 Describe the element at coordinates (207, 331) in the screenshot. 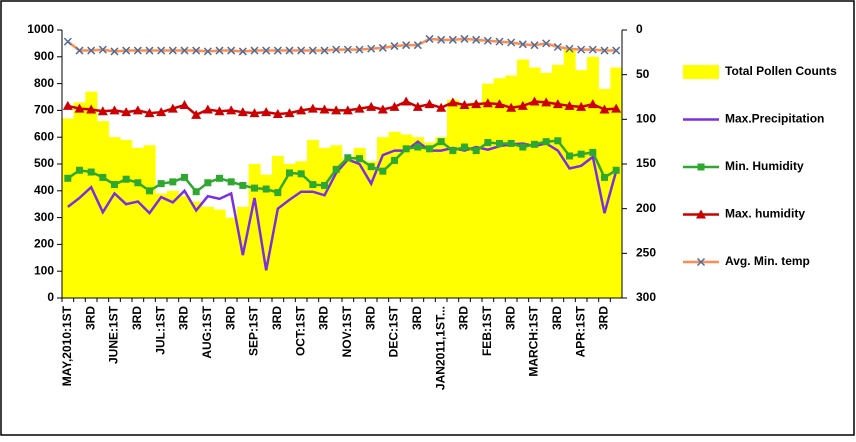

I see `x-tick-label: AUG:1ST` at that location.